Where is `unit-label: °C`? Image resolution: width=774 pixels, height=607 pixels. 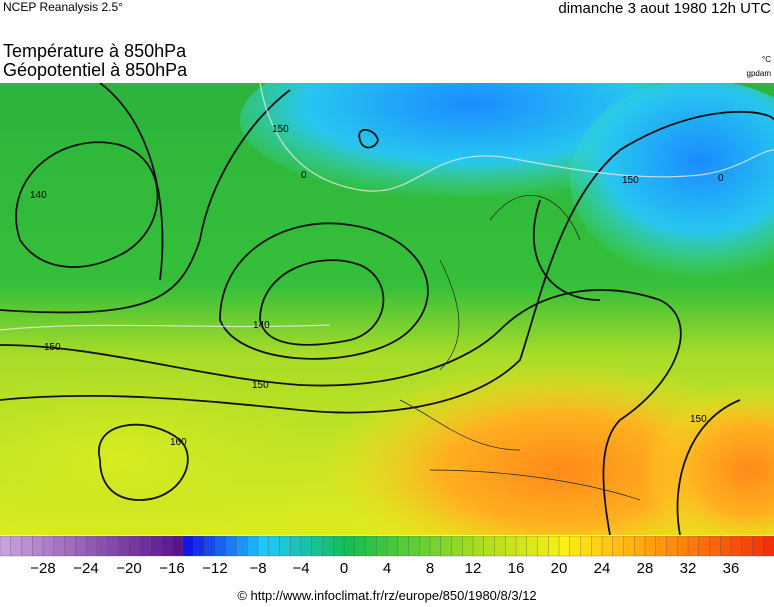
unit-label: °C is located at coordinates (766, 59).